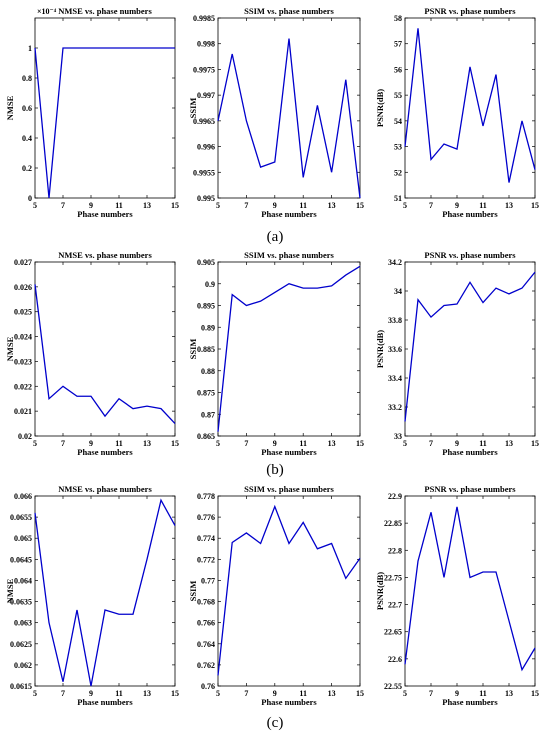 Image resolution: width=550 pixels, height=734 pixels. What do you see at coordinates (206, 644) in the screenshot?
I see `chart8-ytick-label: 0.764` at bounding box center [206, 644].